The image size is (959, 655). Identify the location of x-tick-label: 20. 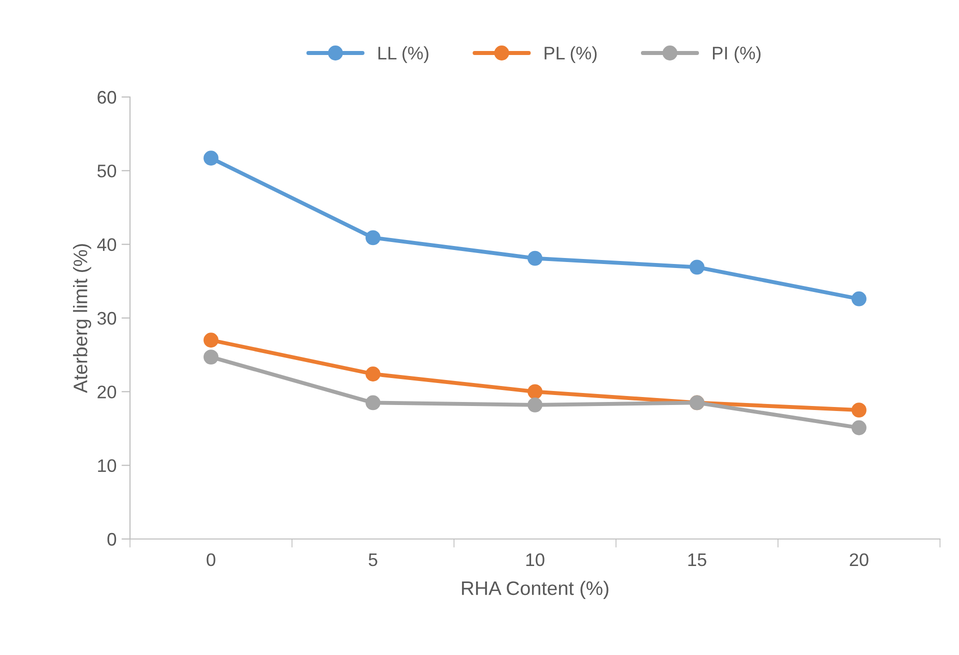
(859, 559).